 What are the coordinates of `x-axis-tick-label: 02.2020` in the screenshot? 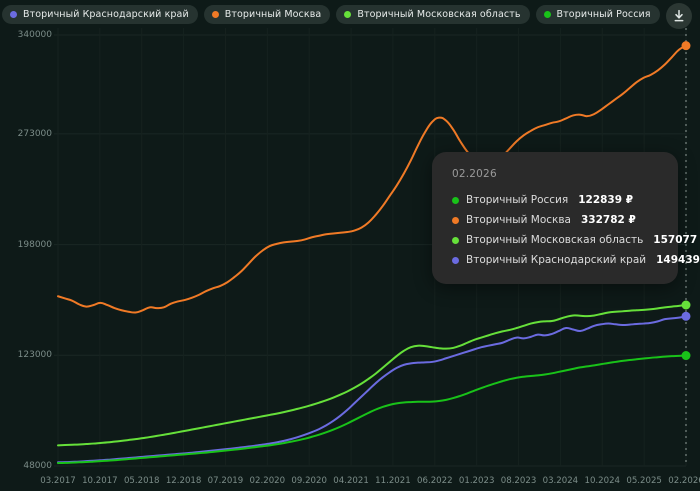 It's located at (267, 481).